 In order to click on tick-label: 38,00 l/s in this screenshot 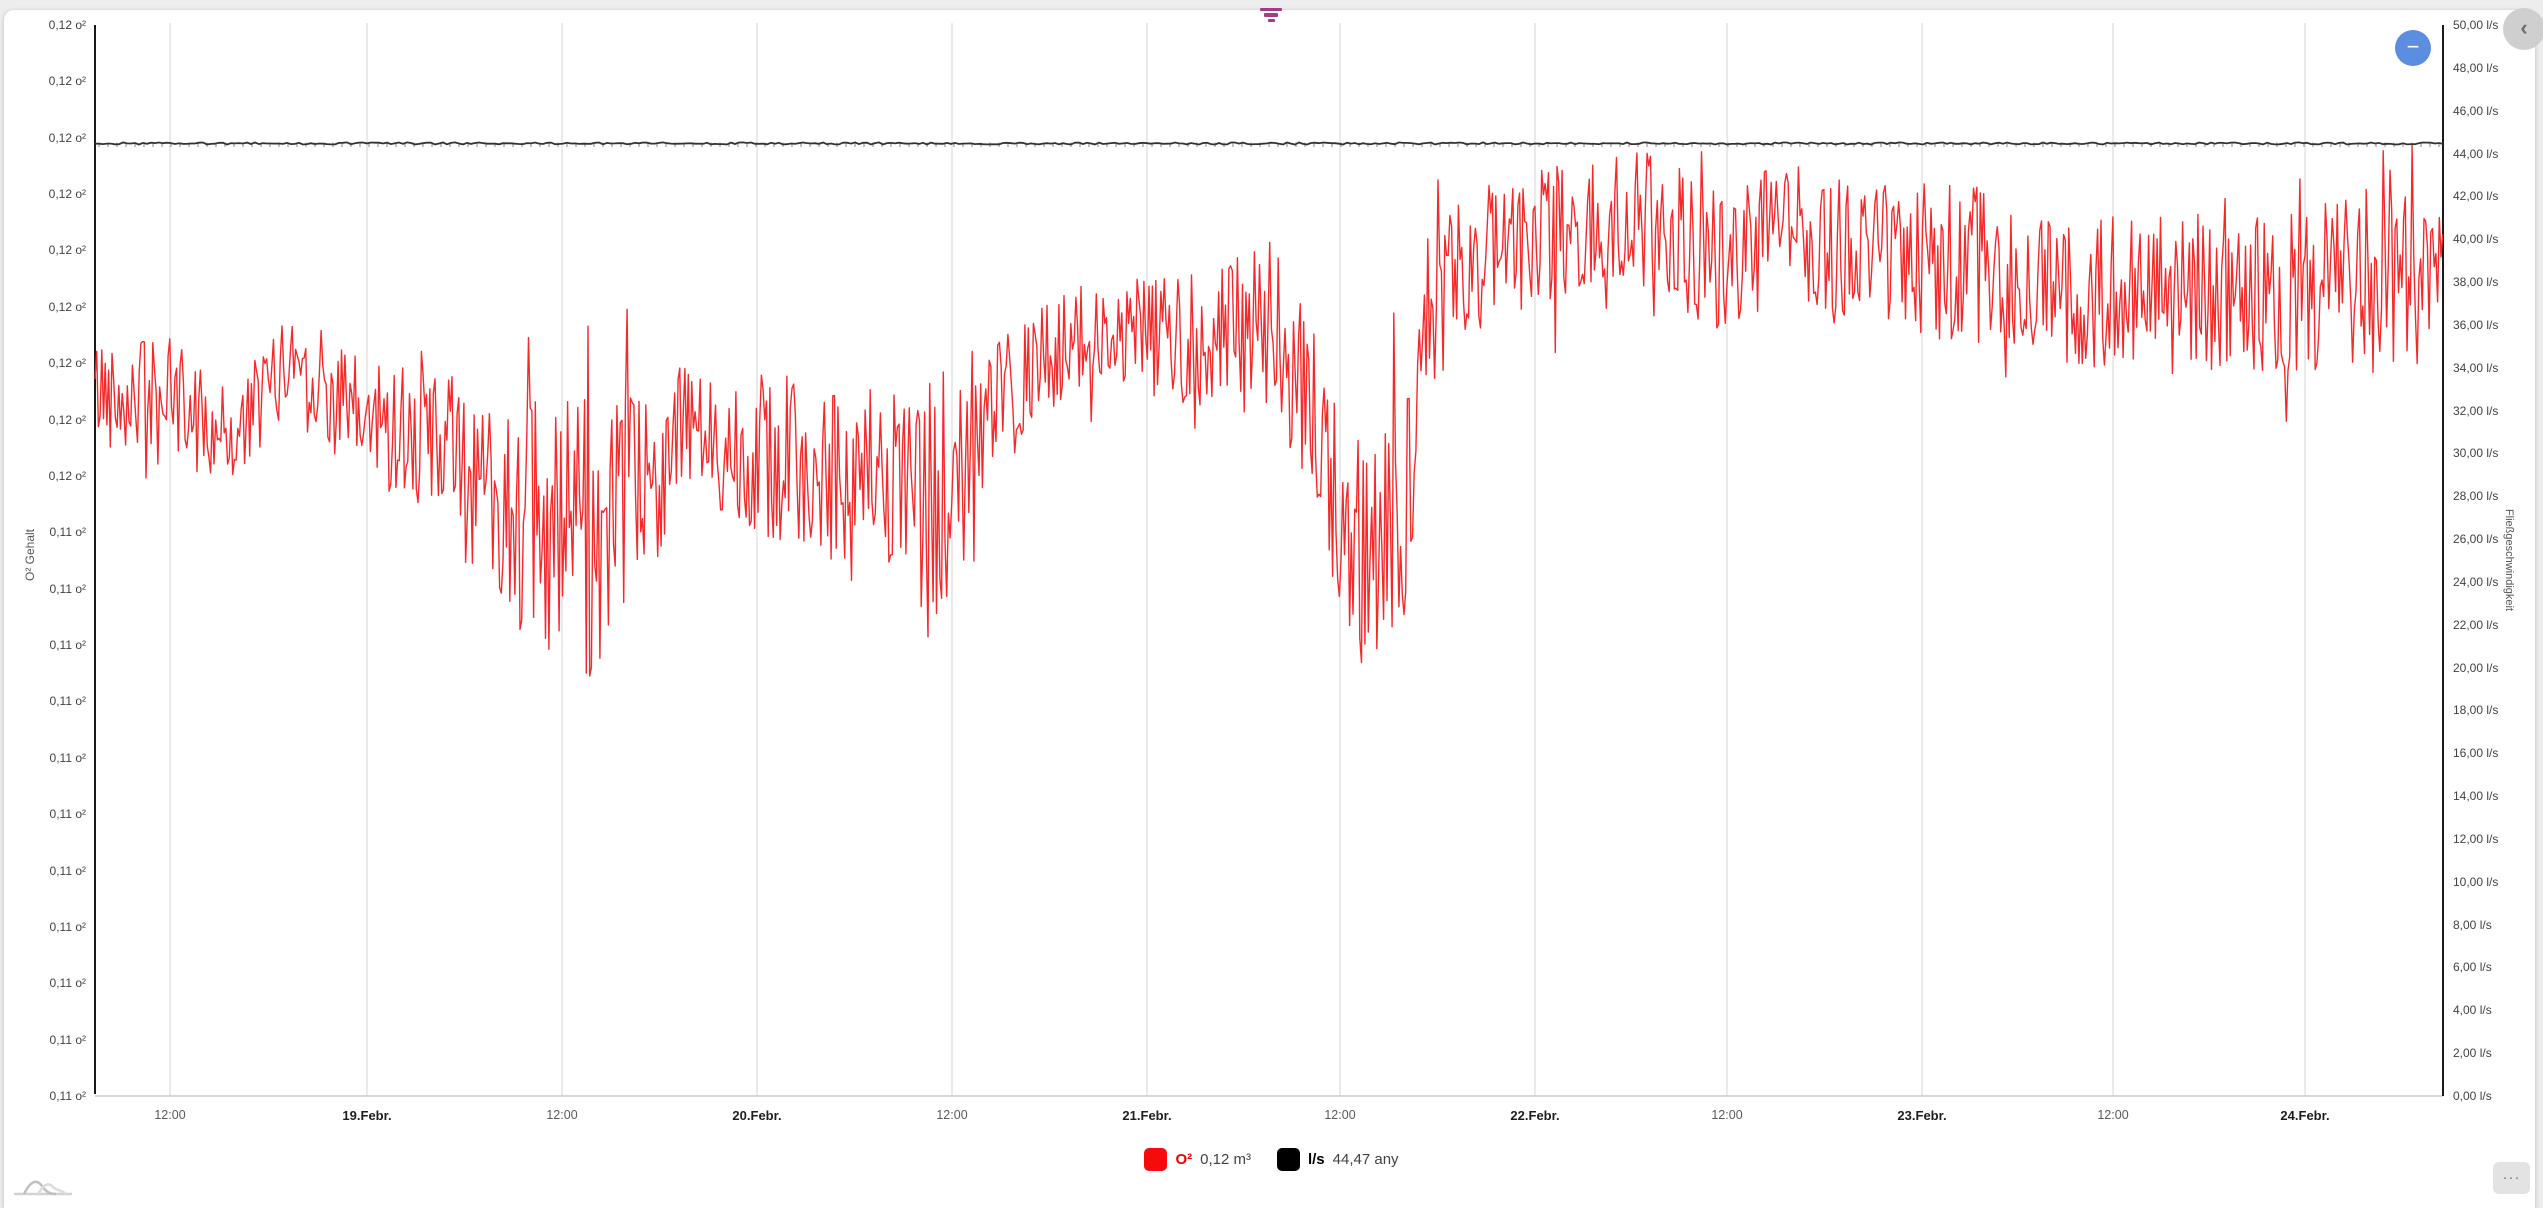, I will do `click(2476, 282)`.